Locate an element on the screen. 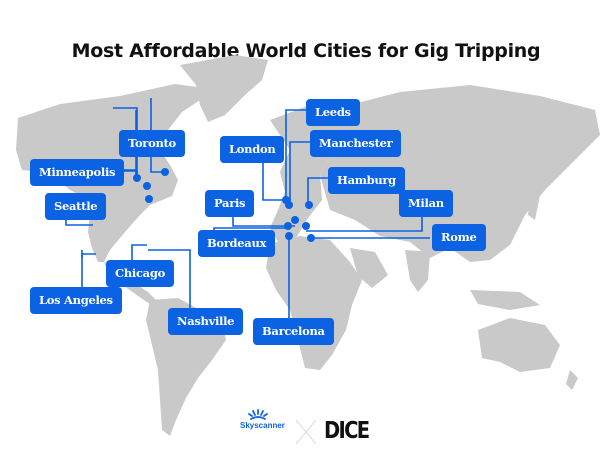 The width and height of the screenshot is (612, 465). city-label-nashville: Nashville is located at coordinates (206, 321).